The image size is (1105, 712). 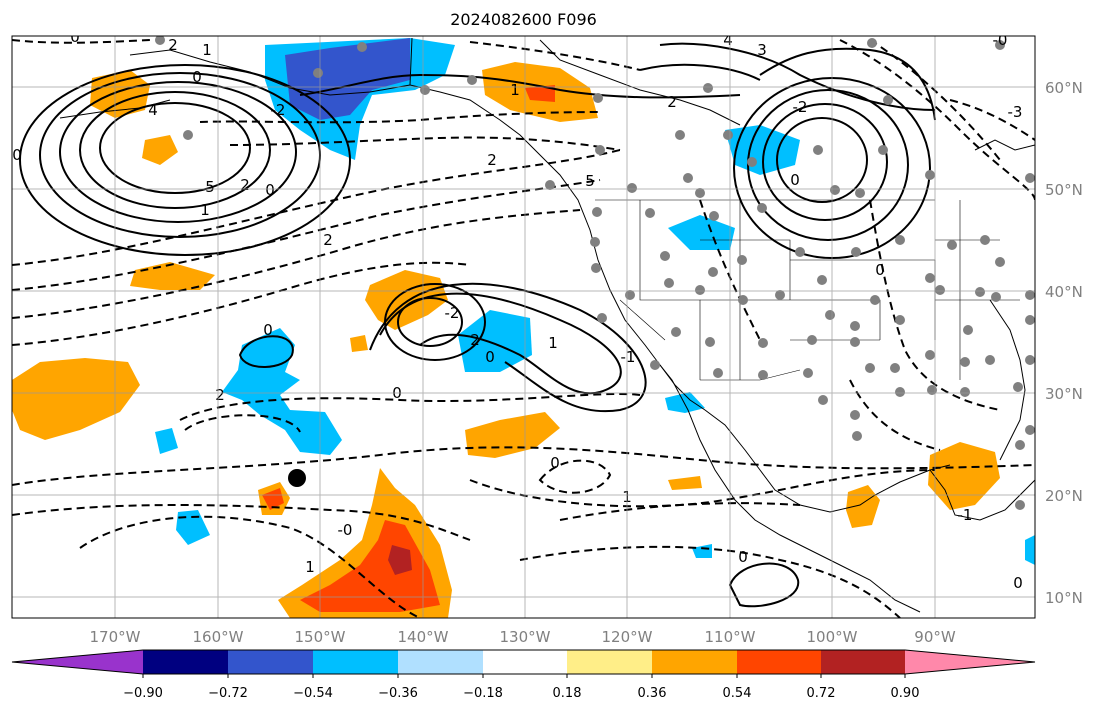 What do you see at coordinates (218, 637) in the screenshot?
I see `longitude-label: 160°W` at bounding box center [218, 637].